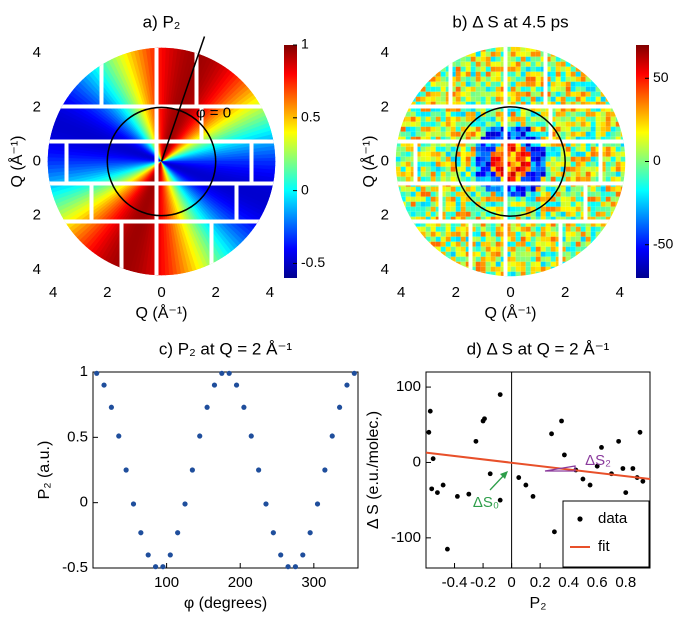  What do you see at coordinates (240, 582) in the screenshot?
I see `x-tick-label: 200` at bounding box center [240, 582].